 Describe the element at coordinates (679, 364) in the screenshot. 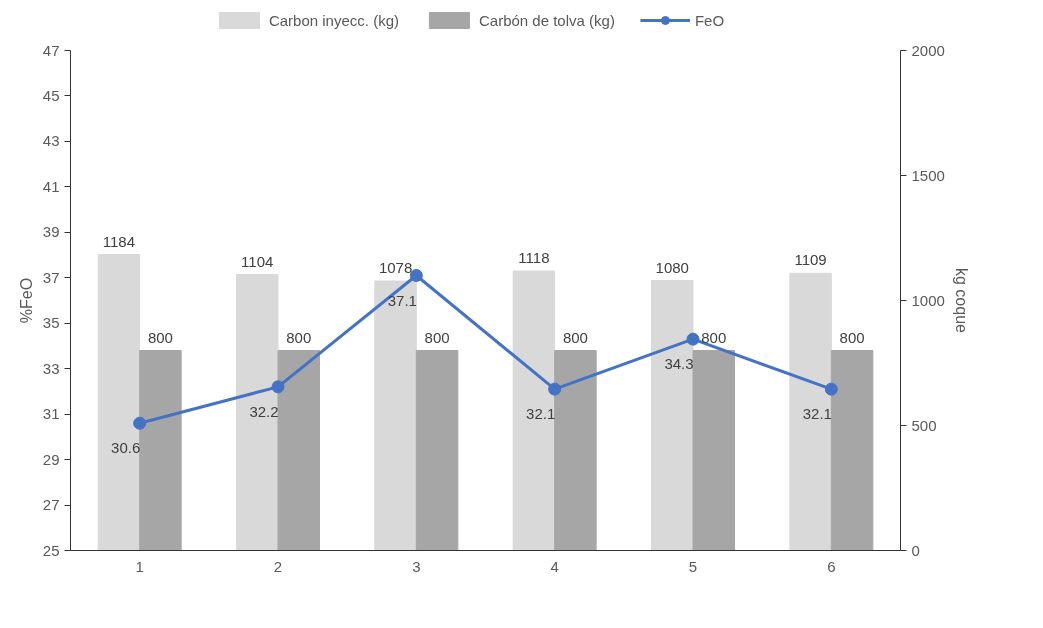

I see `data-label: 34.3` at that location.